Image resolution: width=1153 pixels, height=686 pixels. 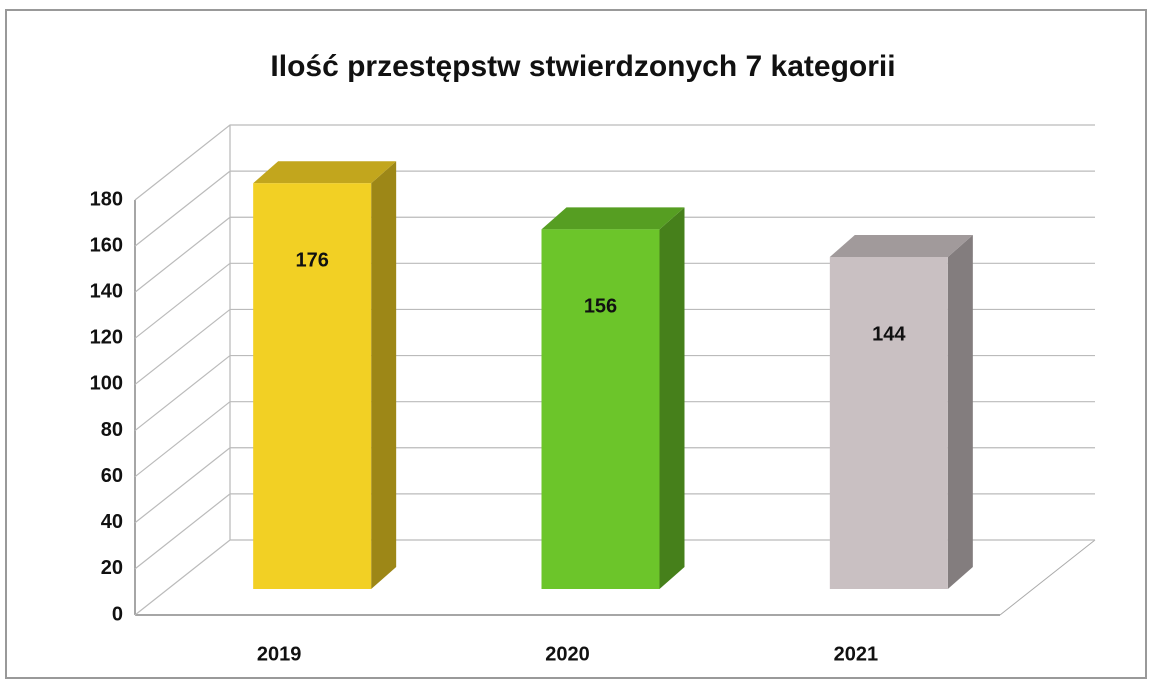 What do you see at coordinates (311, 261) in the screenshot?
I see `value-label: 176` at bounding box center [311, 261].